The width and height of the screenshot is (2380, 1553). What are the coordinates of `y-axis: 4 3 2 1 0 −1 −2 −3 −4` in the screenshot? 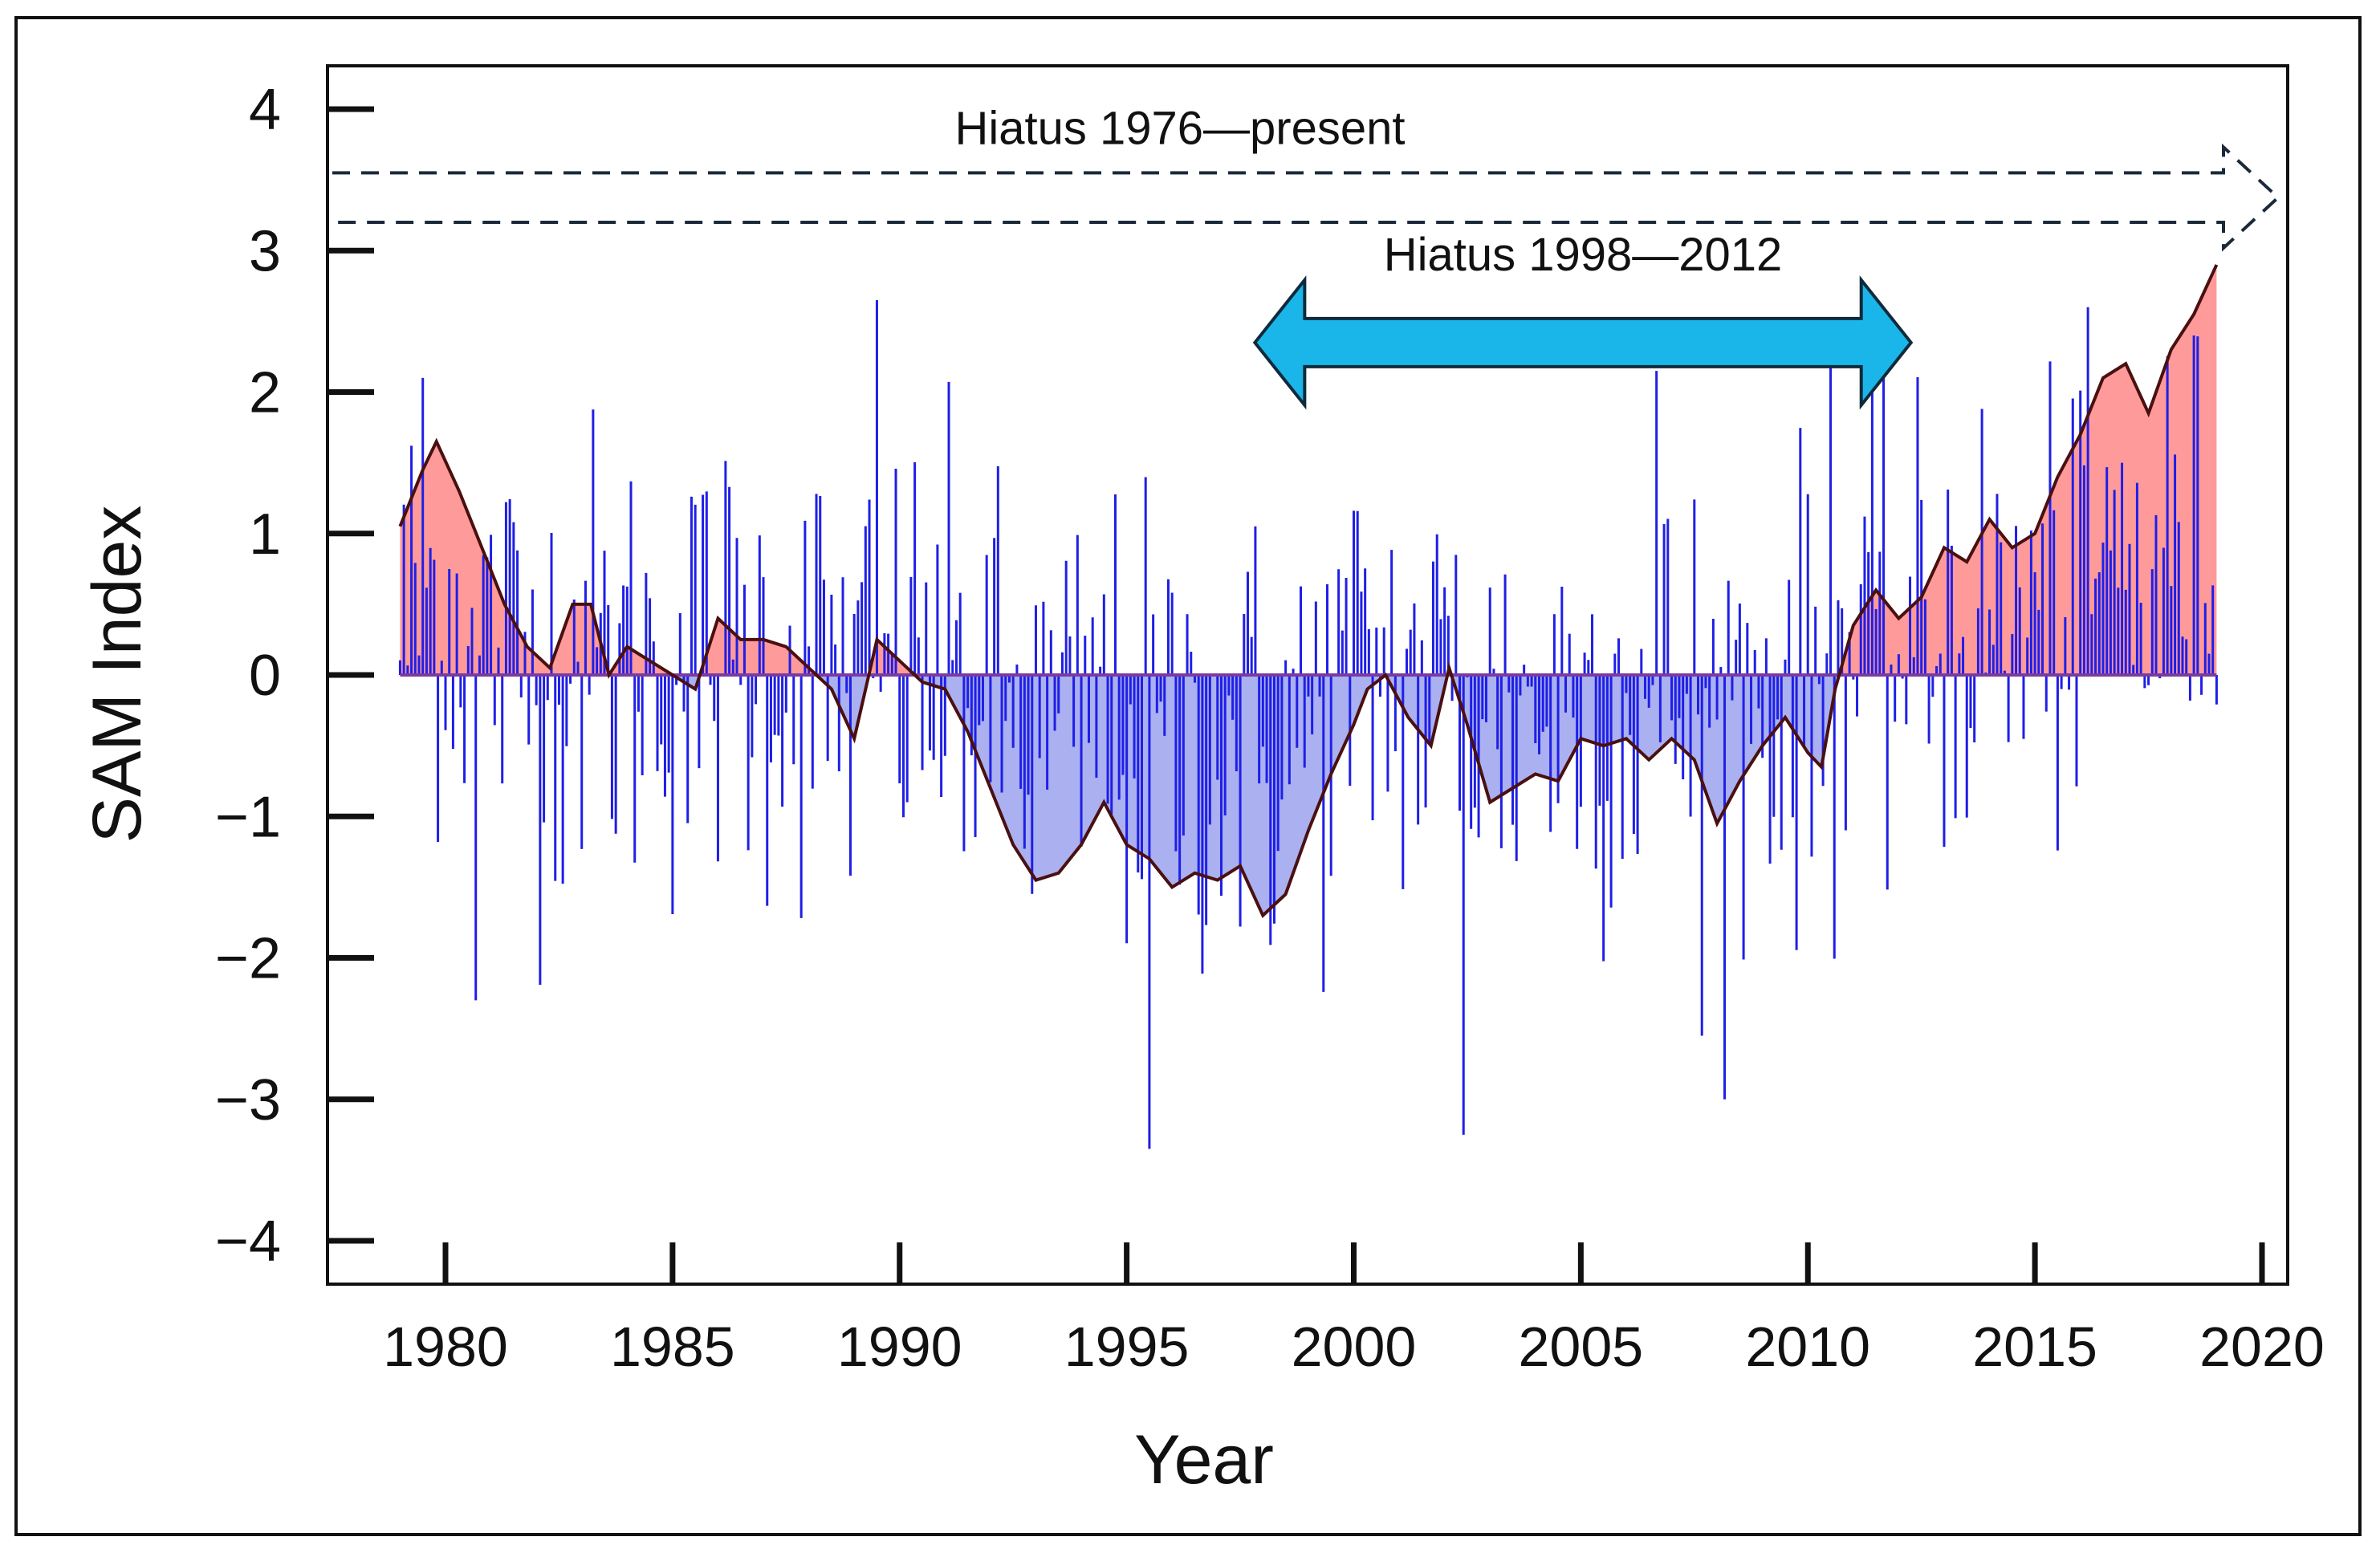 It's located at (294, 676).